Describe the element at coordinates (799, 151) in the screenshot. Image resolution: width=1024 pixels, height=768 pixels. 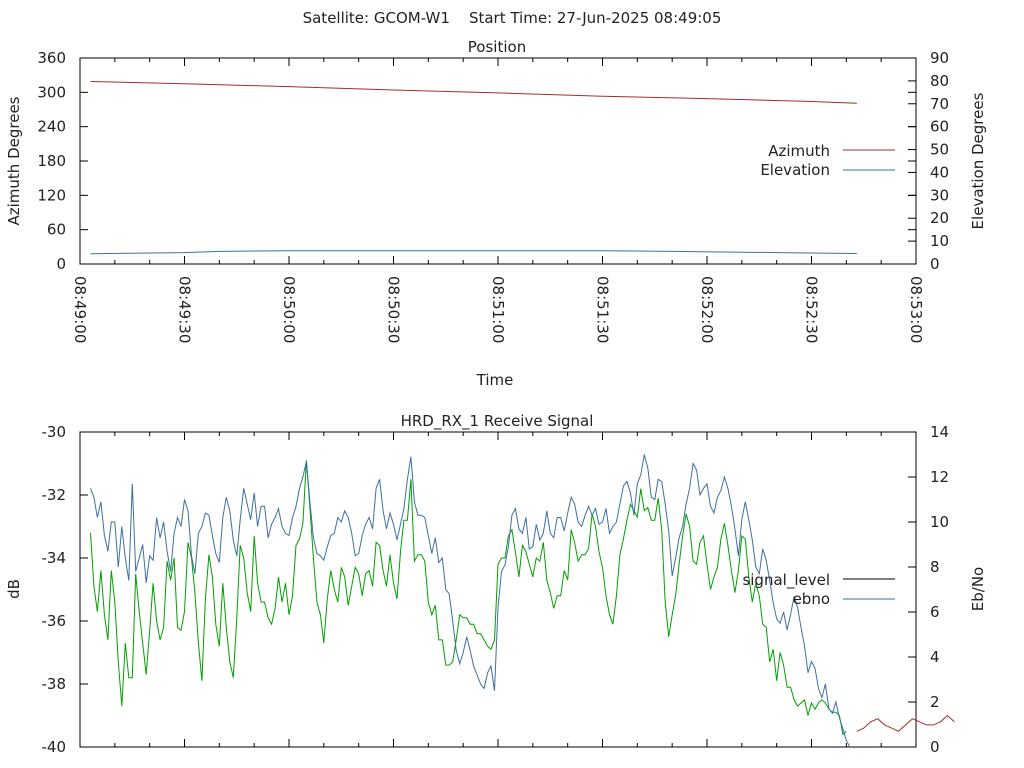
I see `legend-label-azimuth: Azimuth` at that location.